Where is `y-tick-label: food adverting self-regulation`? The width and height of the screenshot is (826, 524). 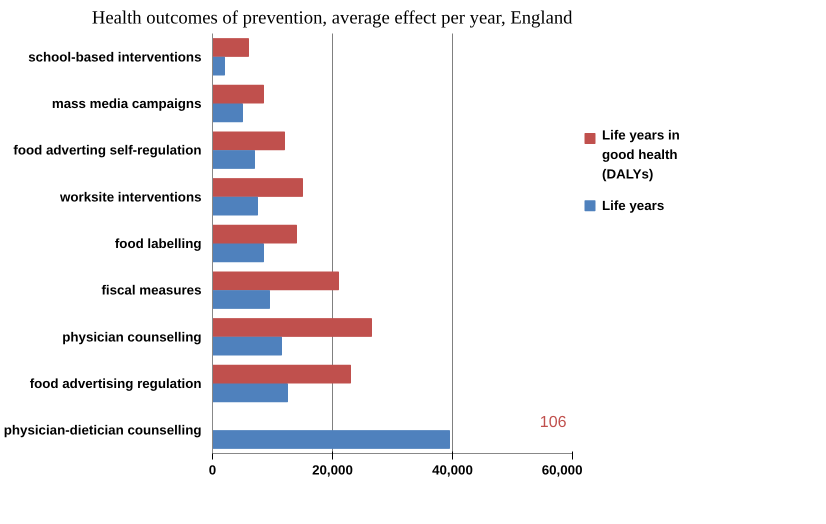
y-tick-label: food adverting self-regulation is located at coordinates (107, 150).